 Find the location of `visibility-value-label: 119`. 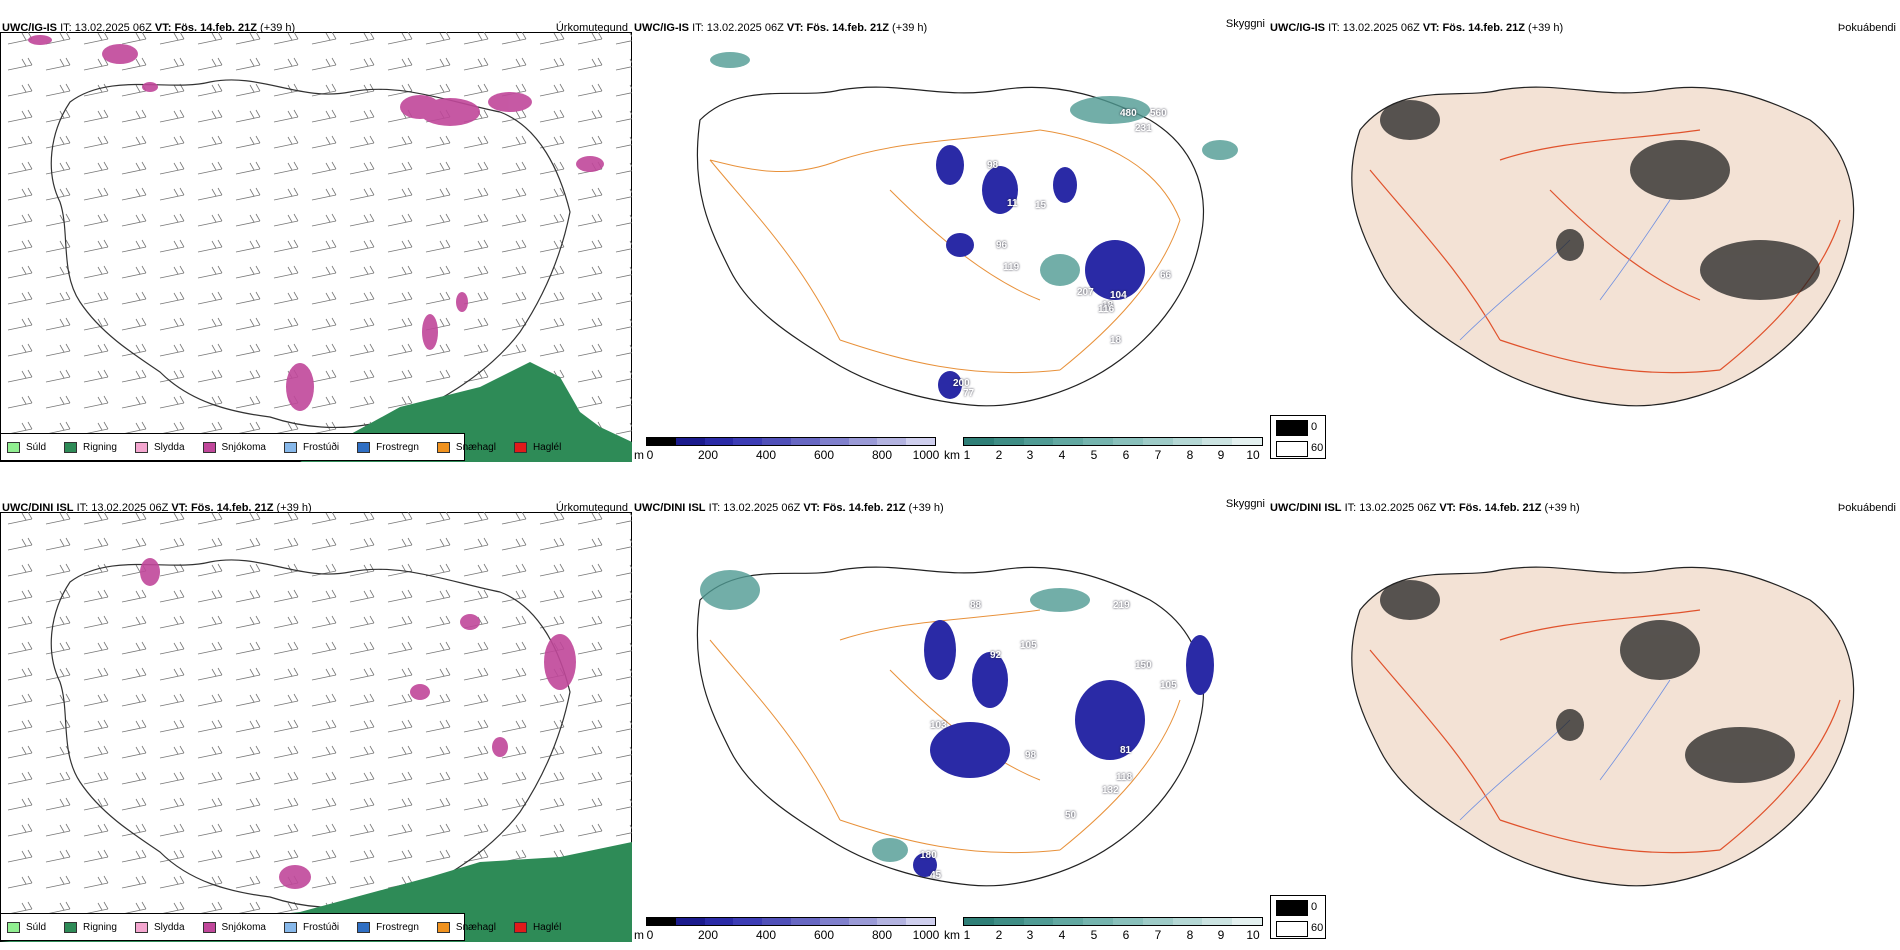

visibility-value-label: 119 is located at coordinates (1011, 267).